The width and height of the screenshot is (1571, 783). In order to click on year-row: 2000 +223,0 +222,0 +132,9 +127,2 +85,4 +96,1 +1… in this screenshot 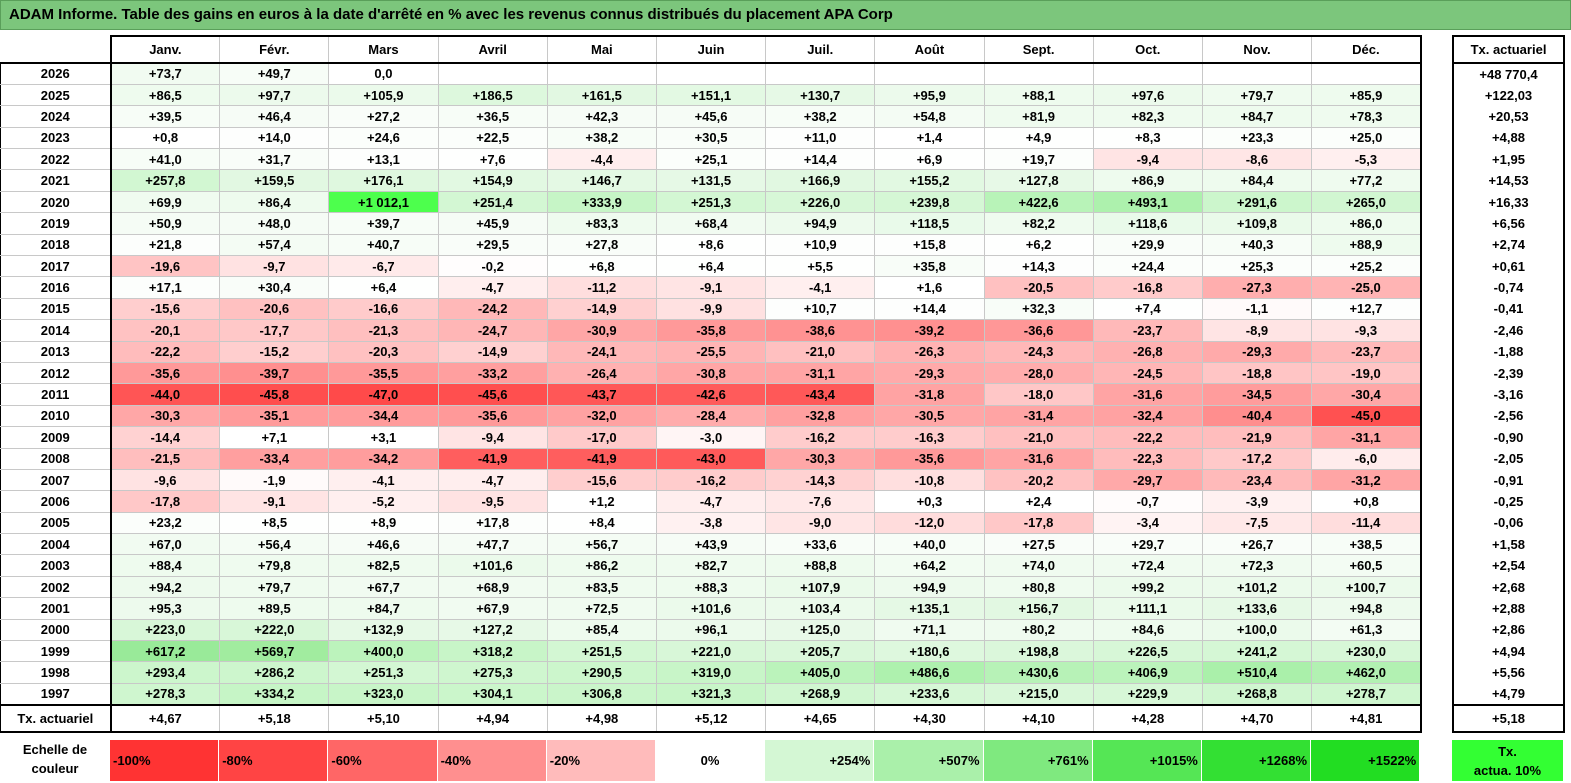, I will do `click(711, 630)`.